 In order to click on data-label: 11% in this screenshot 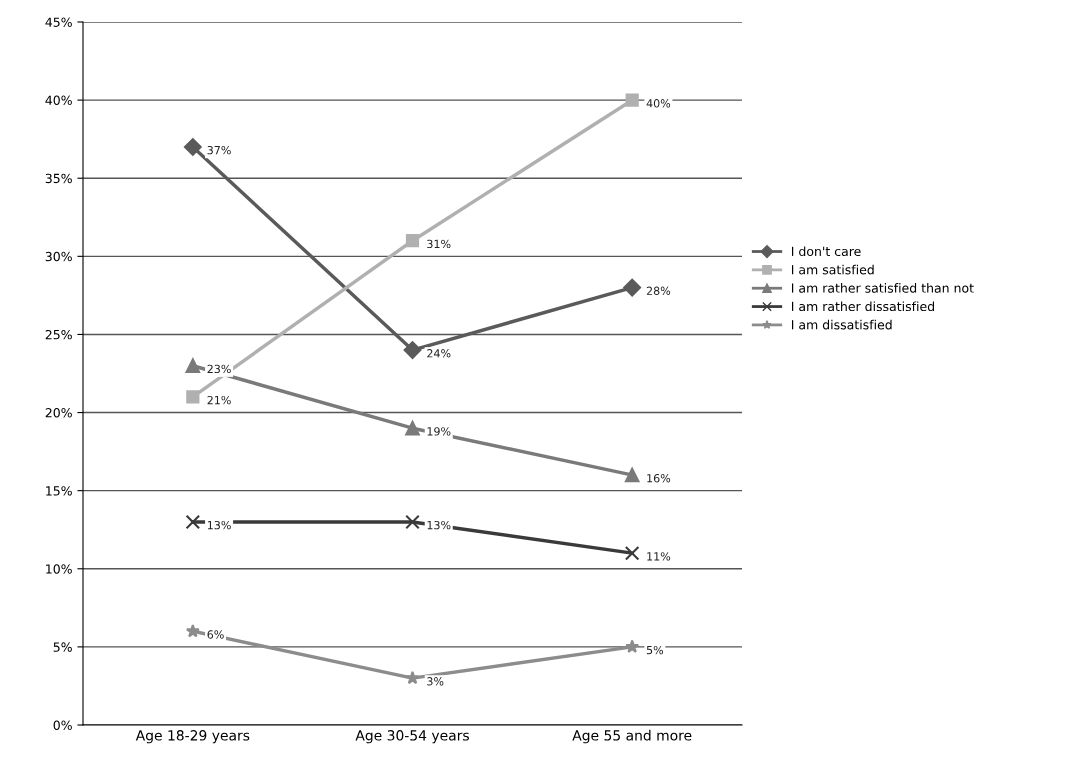, I will do `click(659, 556)`.